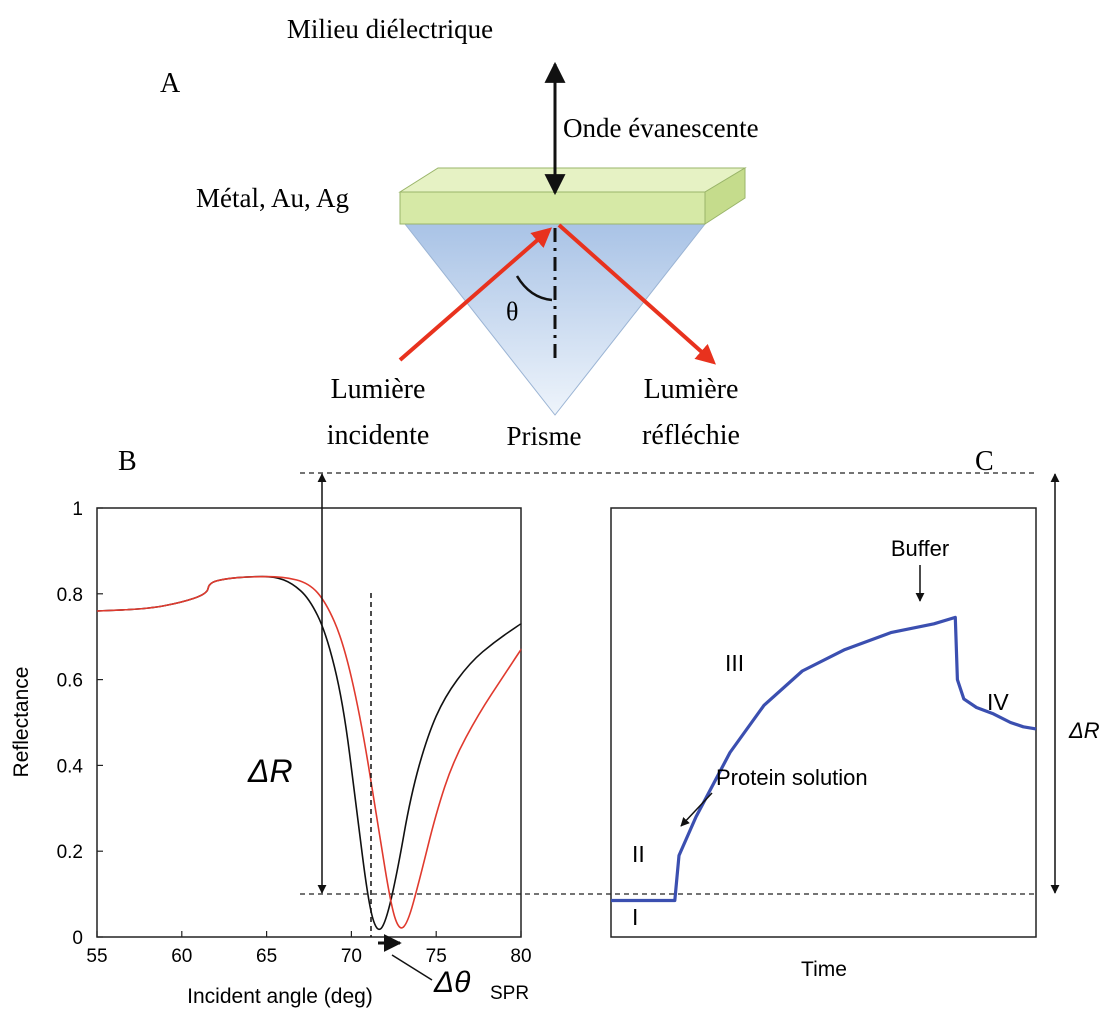 Image resolution: width=1115 pixels, height=1011 pixels. I want to click on panel-c-label: C, so click(984, 461).